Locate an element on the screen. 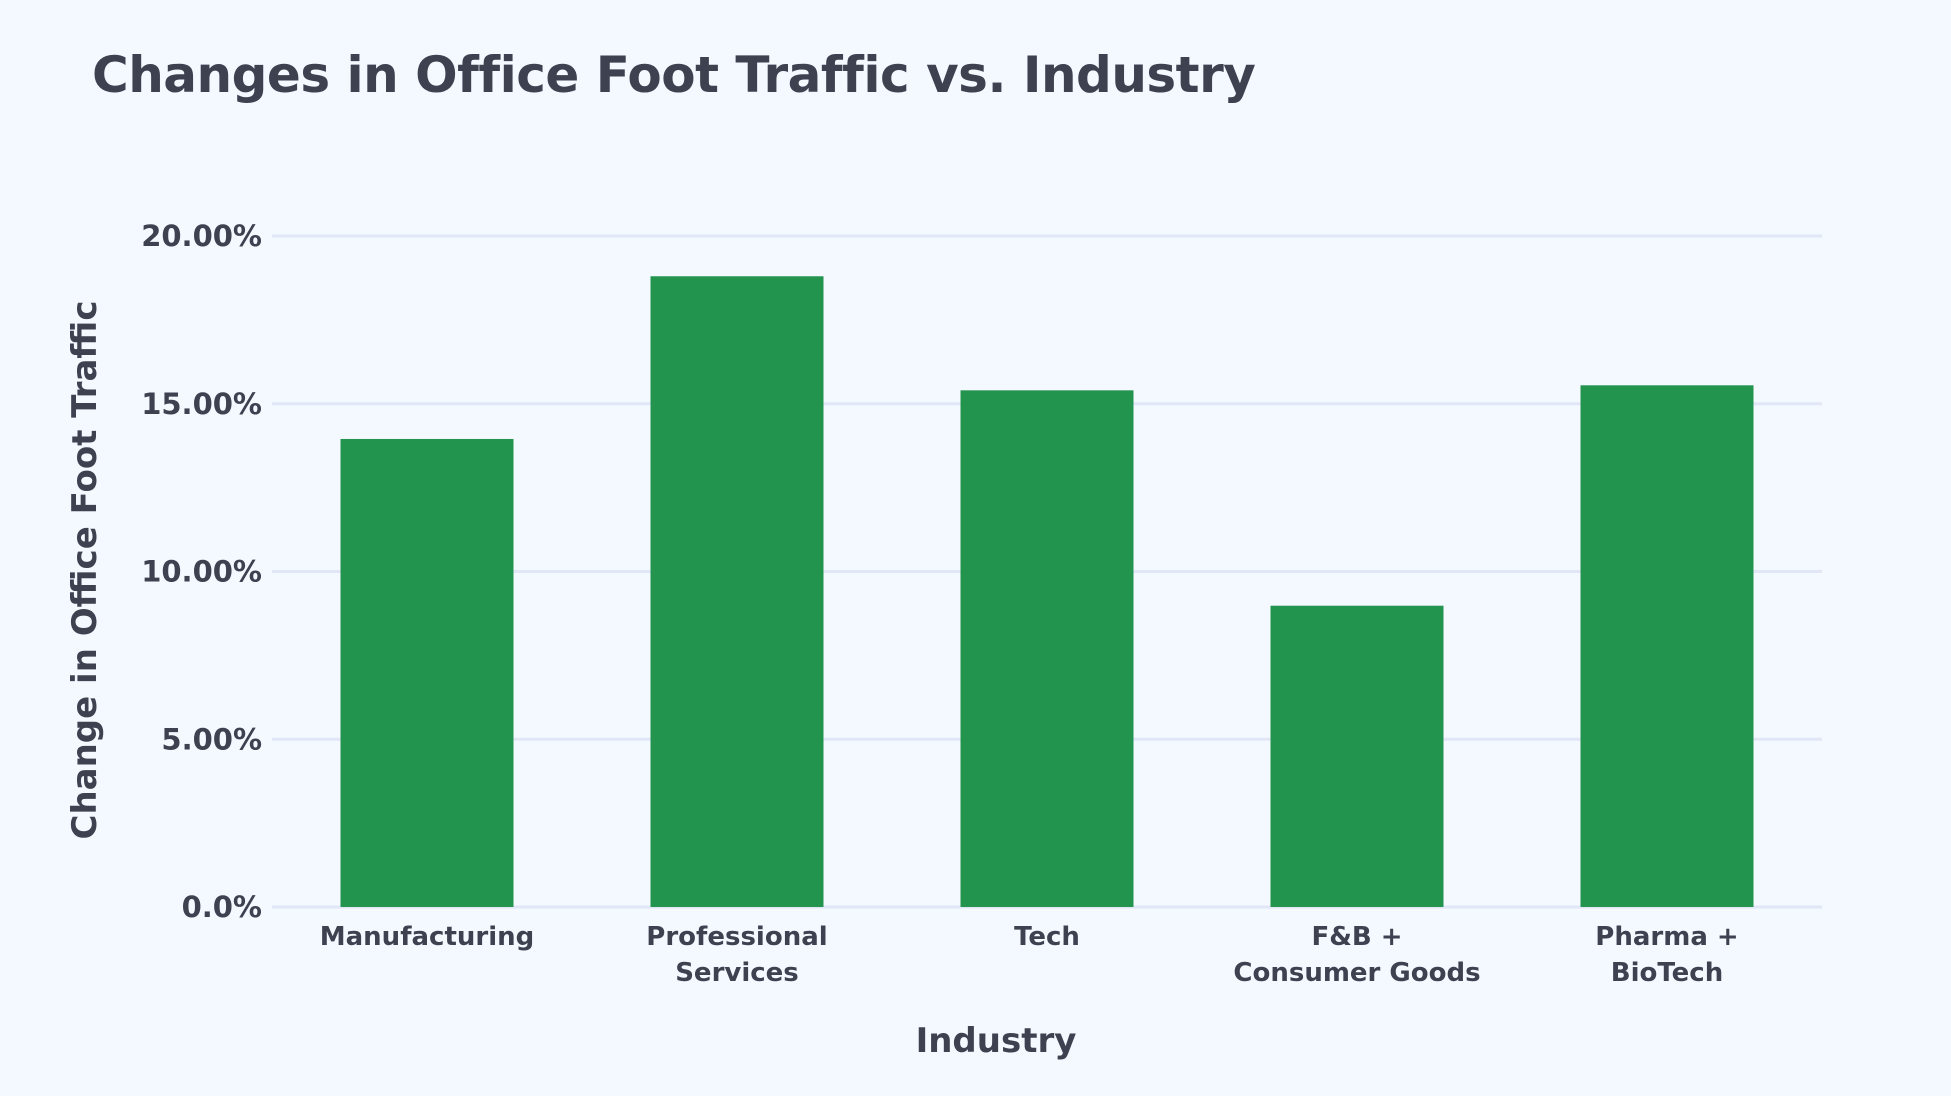 The image size is (1951, 1096). y-tick-label: 20.00% is located at coordinates (201, 236).